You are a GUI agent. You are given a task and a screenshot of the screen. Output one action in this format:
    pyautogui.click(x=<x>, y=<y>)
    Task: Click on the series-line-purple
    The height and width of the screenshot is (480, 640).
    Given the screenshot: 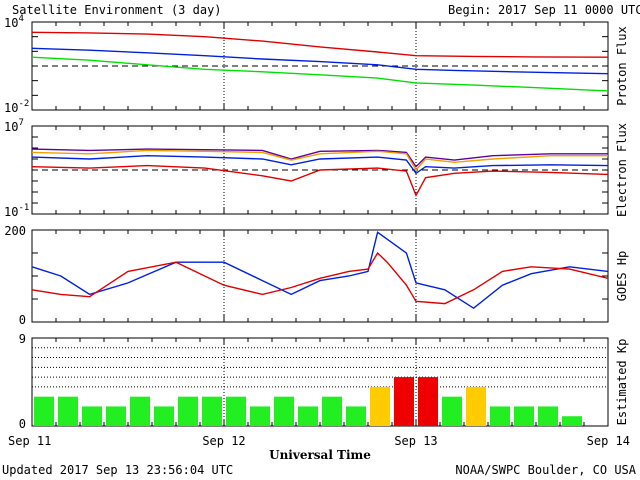 What is the action you would take?
    pyautogui.click(x=319, y=158)
    